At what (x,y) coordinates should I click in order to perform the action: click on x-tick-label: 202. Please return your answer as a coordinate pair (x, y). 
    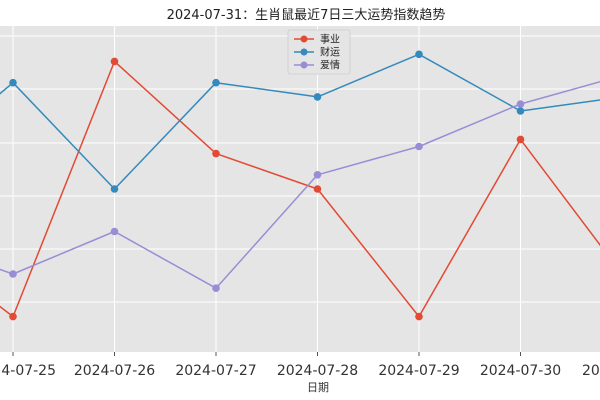
    Looking at the image, I should click on (591, 371).